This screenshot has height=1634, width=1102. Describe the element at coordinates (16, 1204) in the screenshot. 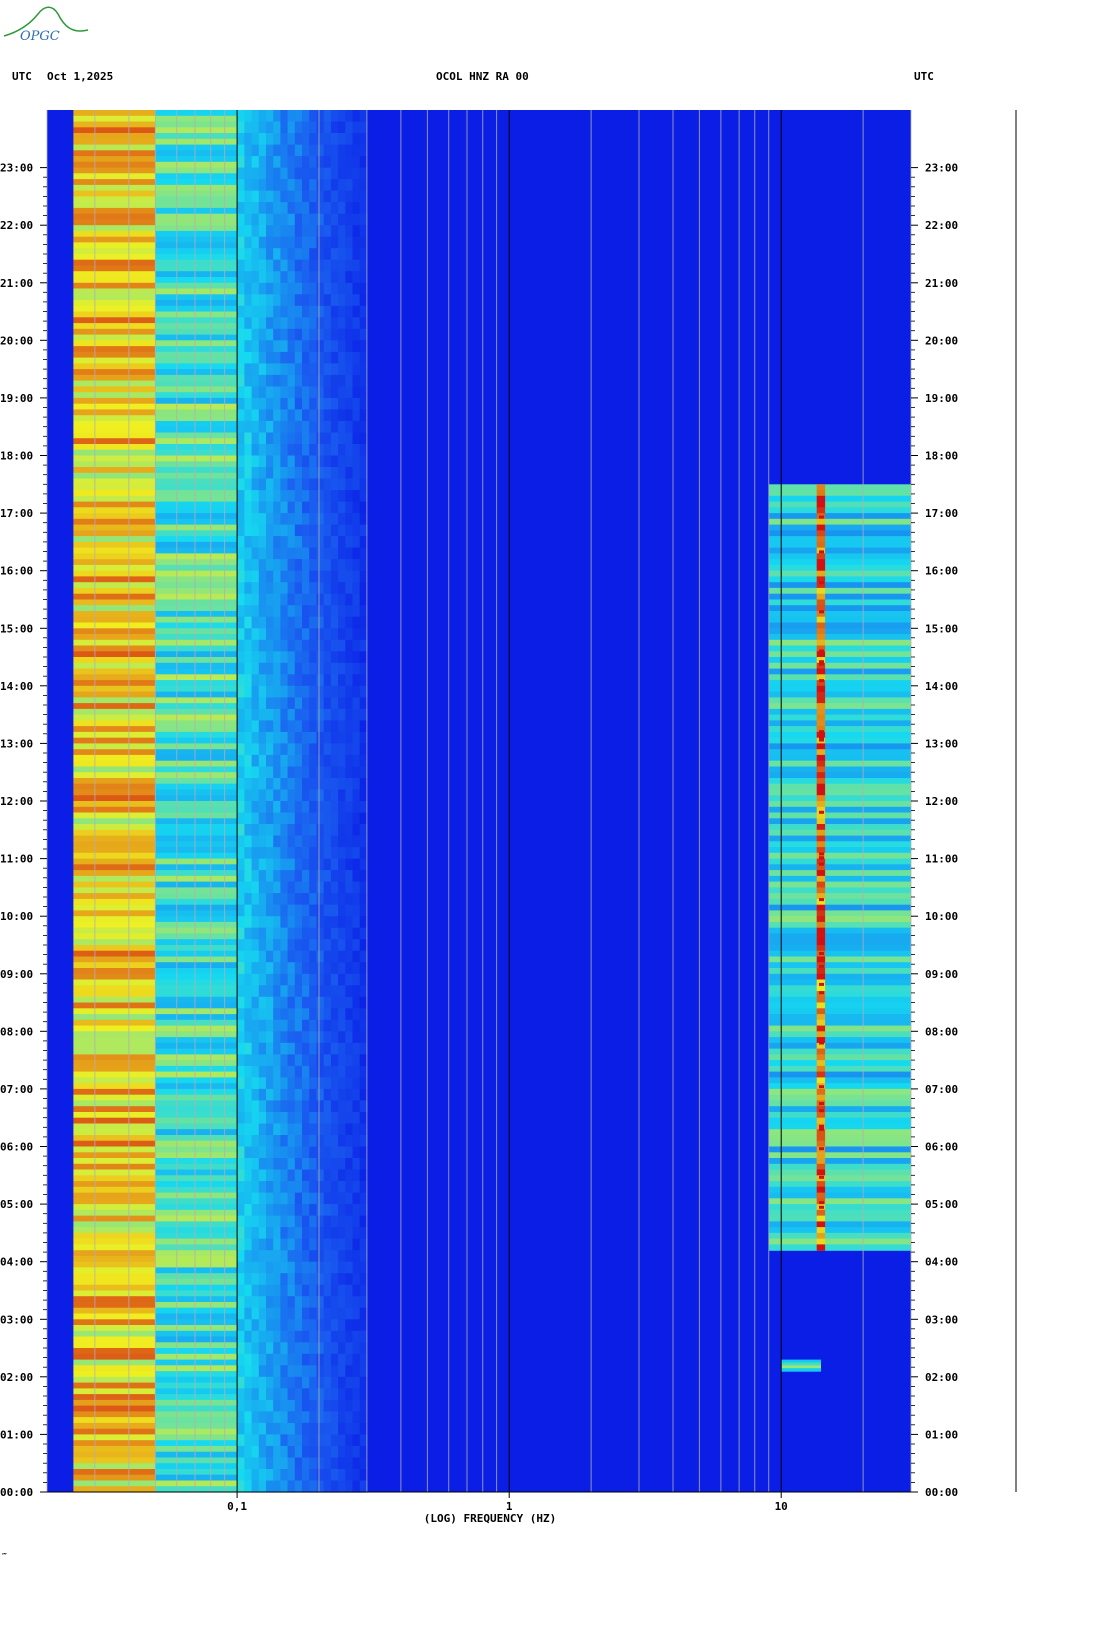

I see `y-tick-label-left: 05:00` at that location.